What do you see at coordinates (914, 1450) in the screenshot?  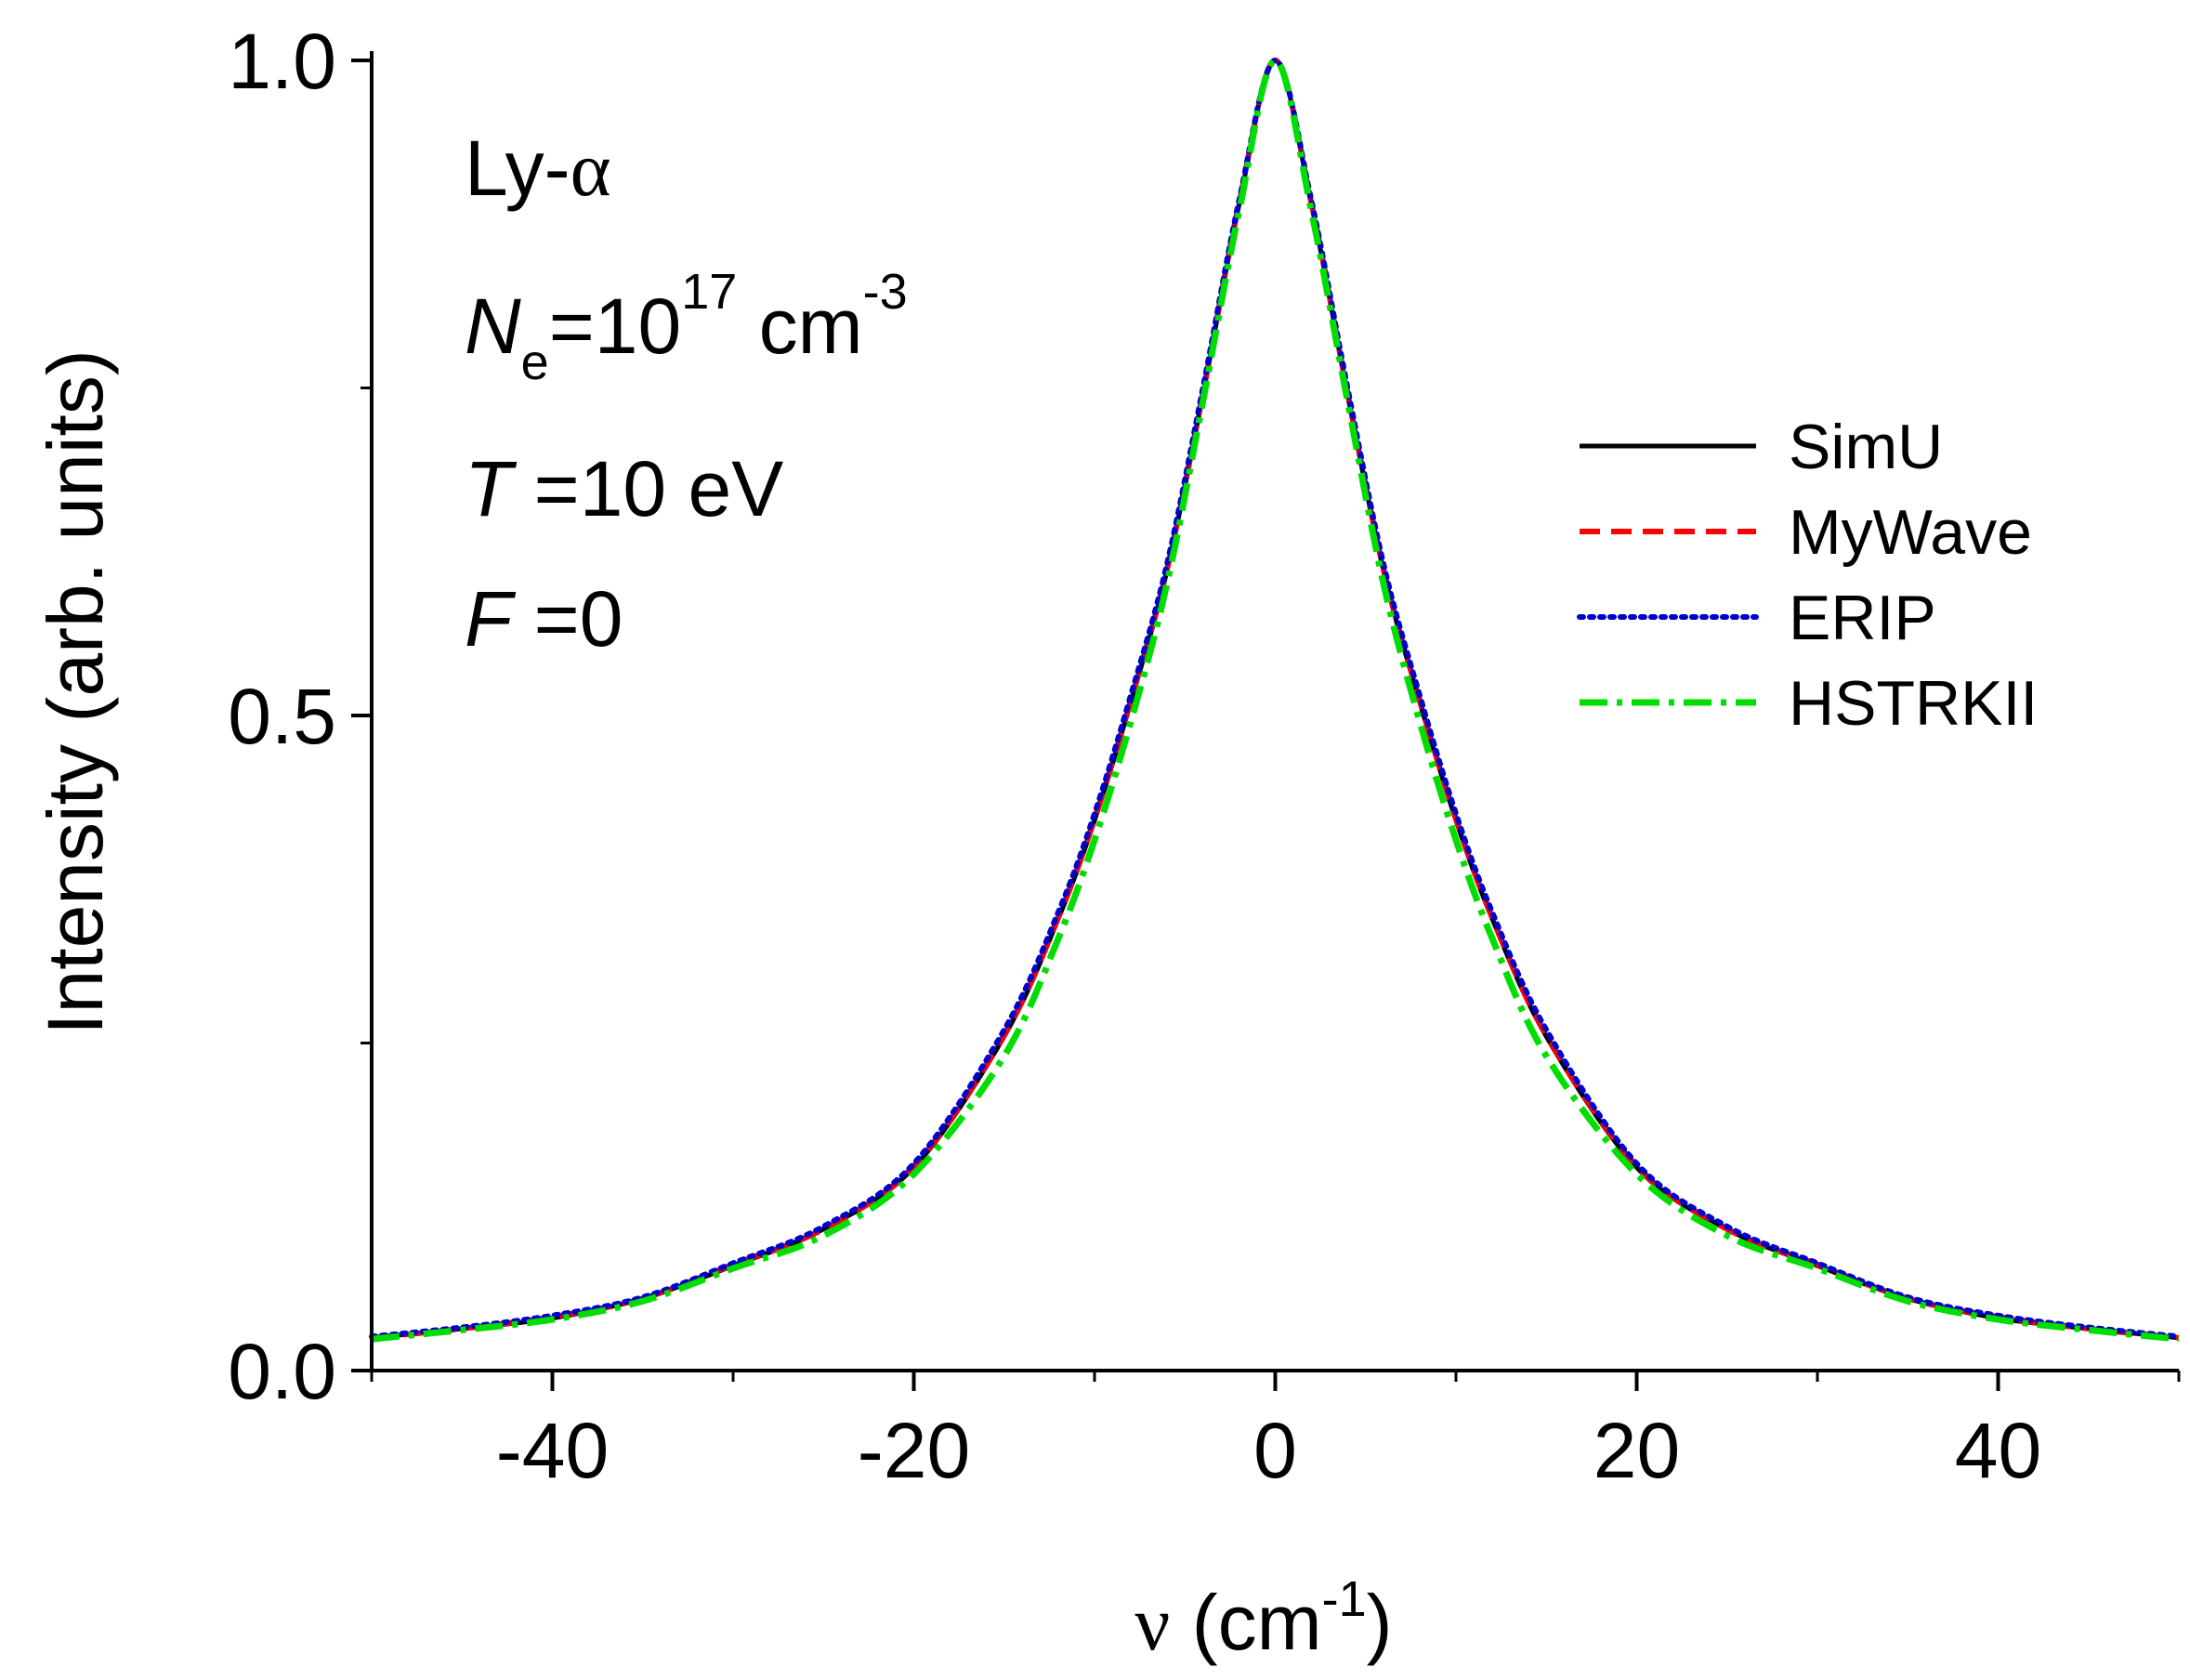 I see `x-tick-label: -20` at bounding box center [914, 1450].